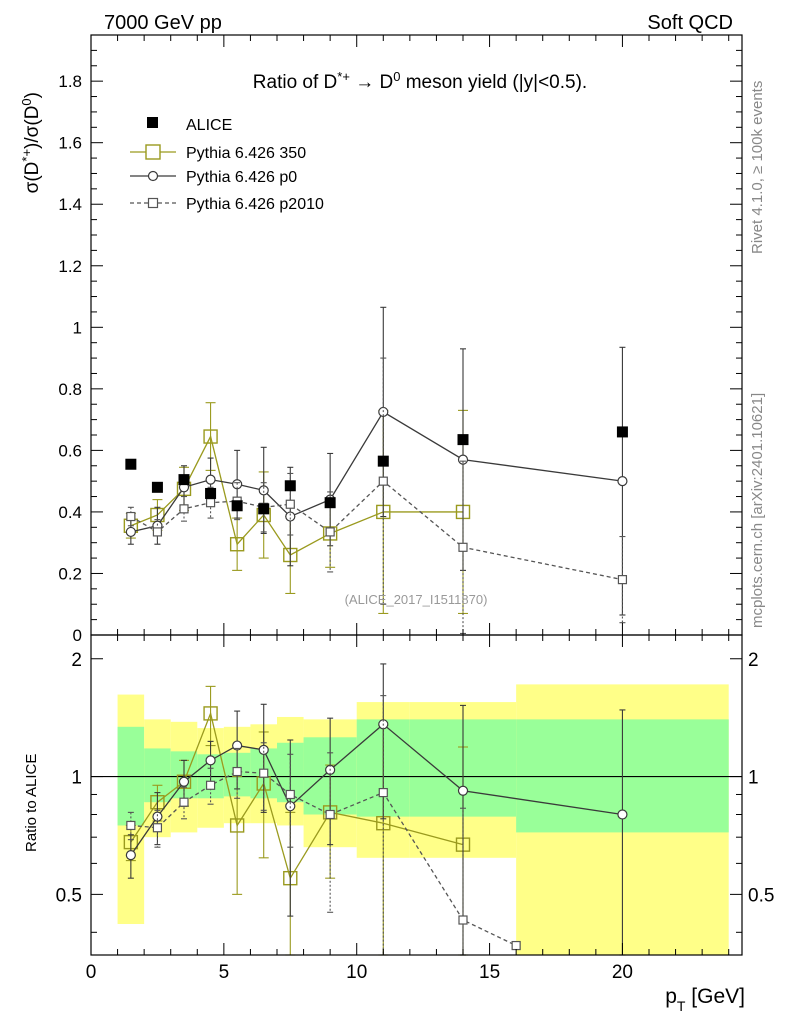  What do you see at coordinates (241, 177) in the screenshot?
I see `legend-label-p0: Pythia 6.426 p0` at bounding box center [241, 177].